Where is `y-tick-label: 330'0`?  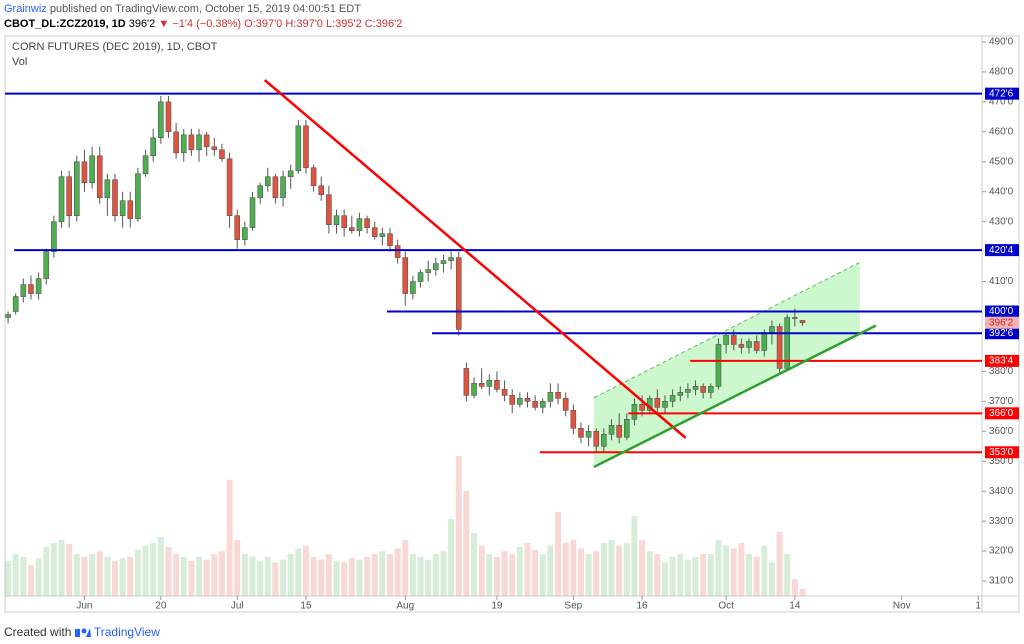
y-tick-label: 330'0 is located at coordinates (1001, 521).